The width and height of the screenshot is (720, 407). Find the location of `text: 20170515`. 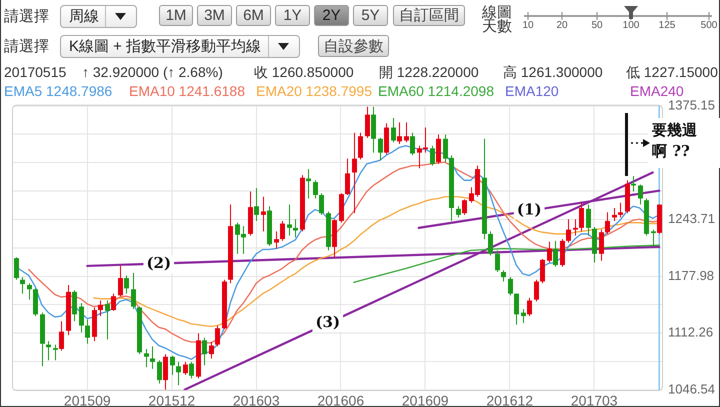

text: 20170515 is located at coordinates (35, 72).